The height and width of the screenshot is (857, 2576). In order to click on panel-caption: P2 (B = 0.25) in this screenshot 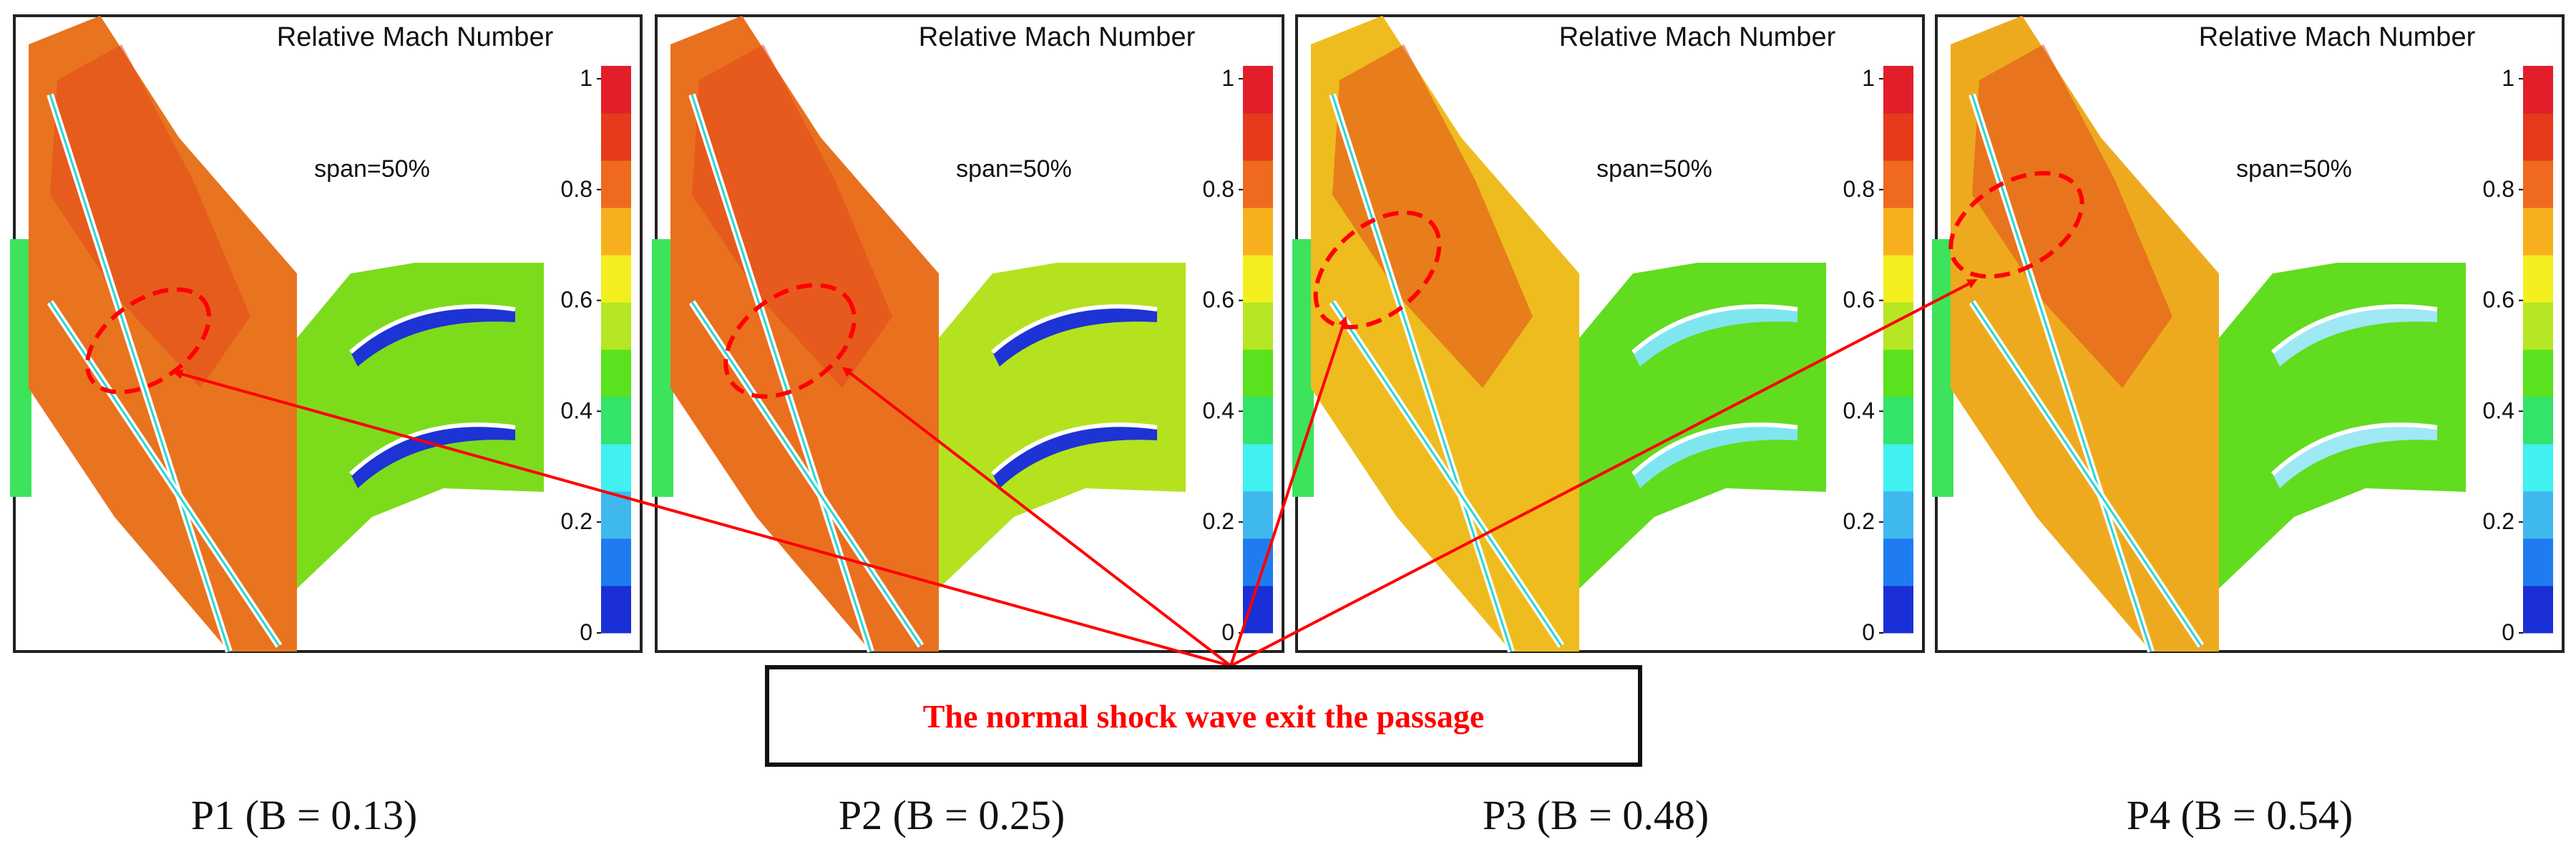, I will do `click(952, 815)`.